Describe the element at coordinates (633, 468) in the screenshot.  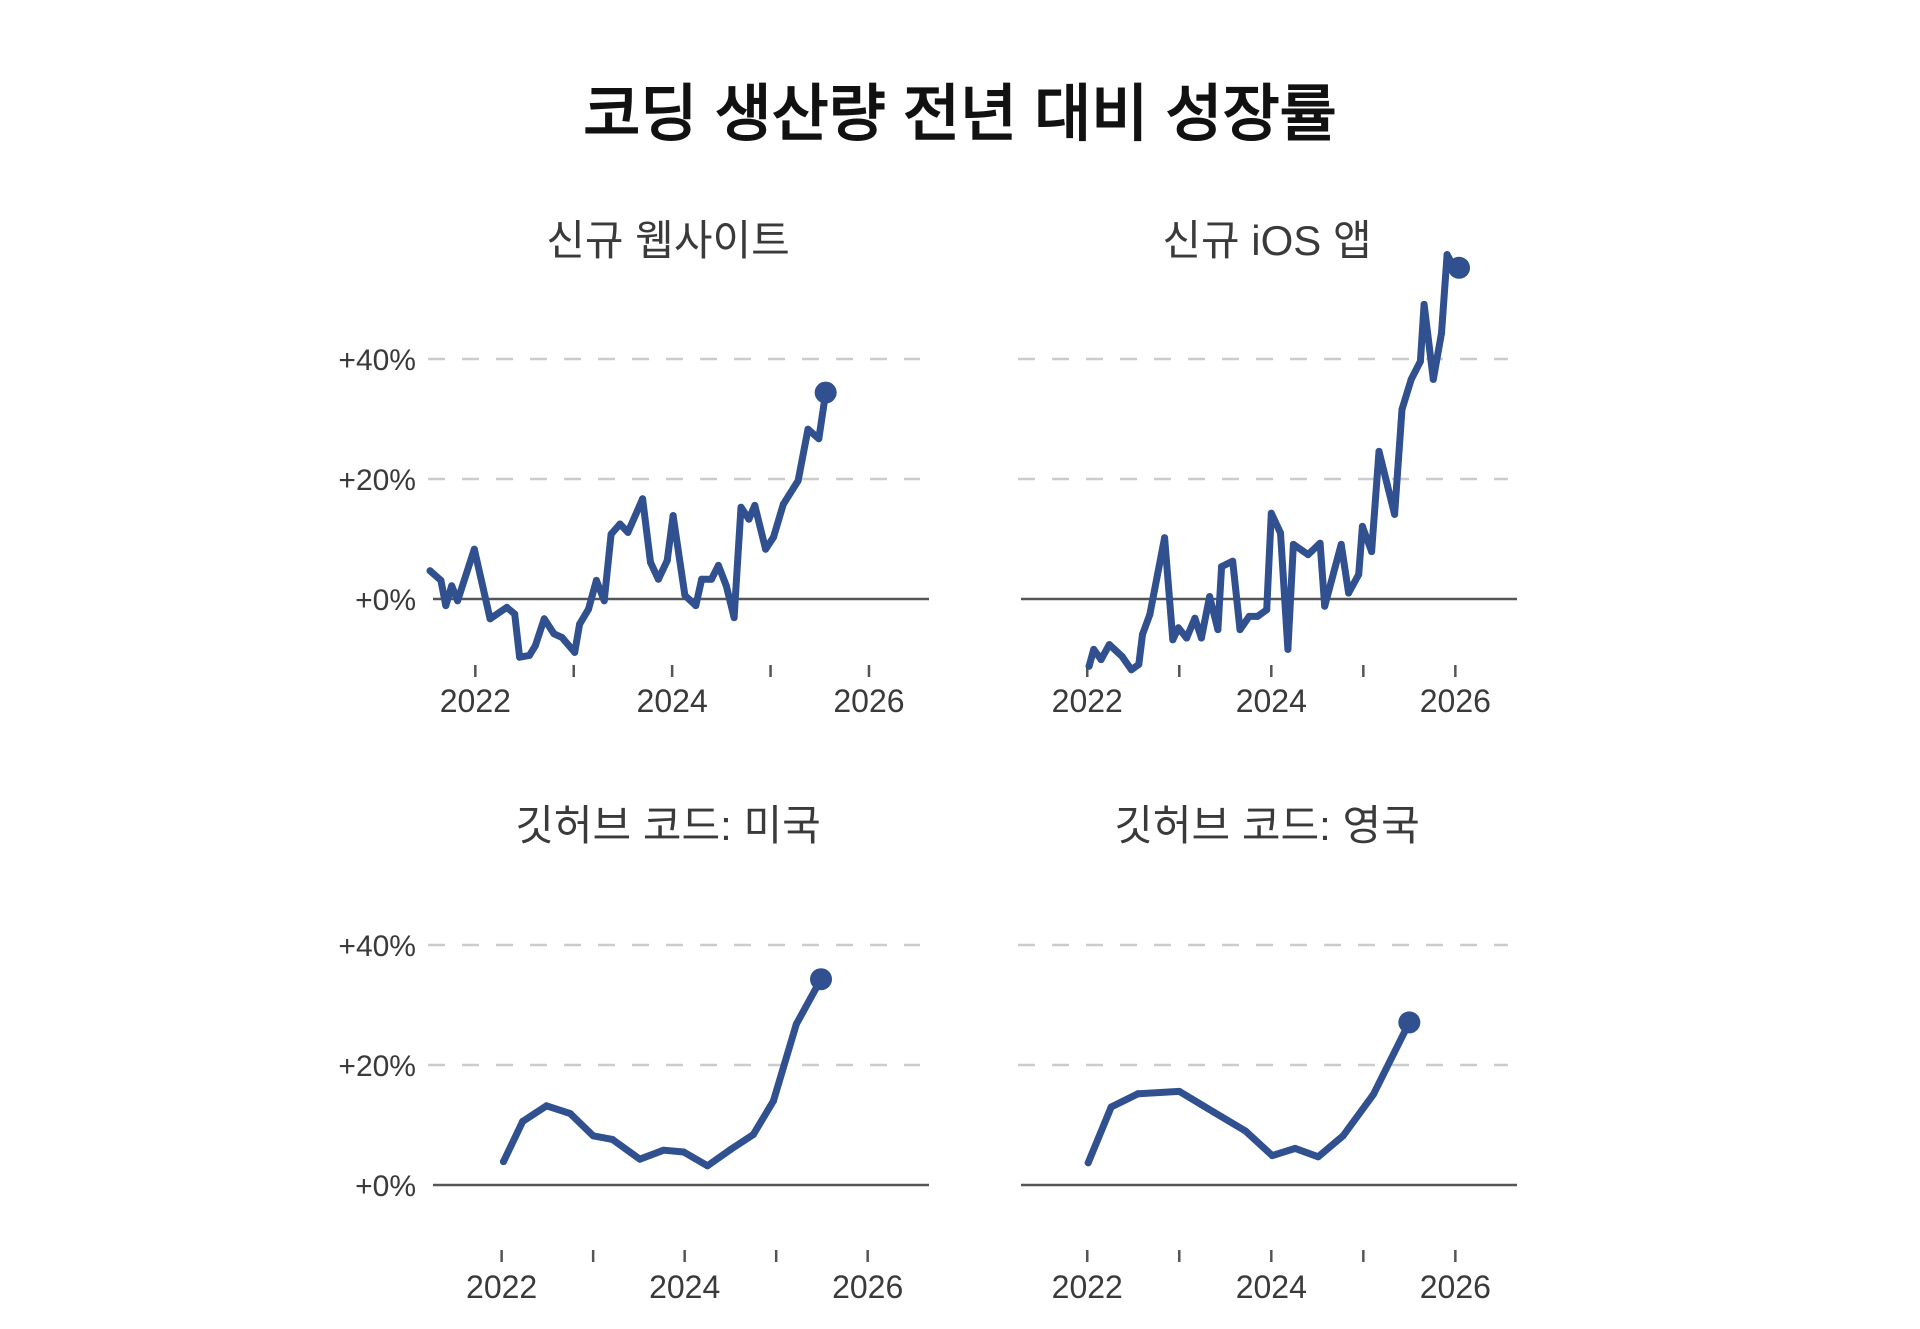
I see `panel-1: 신규 웹사이트 +40% +20% +0% 2022 2024 2026` at that location.